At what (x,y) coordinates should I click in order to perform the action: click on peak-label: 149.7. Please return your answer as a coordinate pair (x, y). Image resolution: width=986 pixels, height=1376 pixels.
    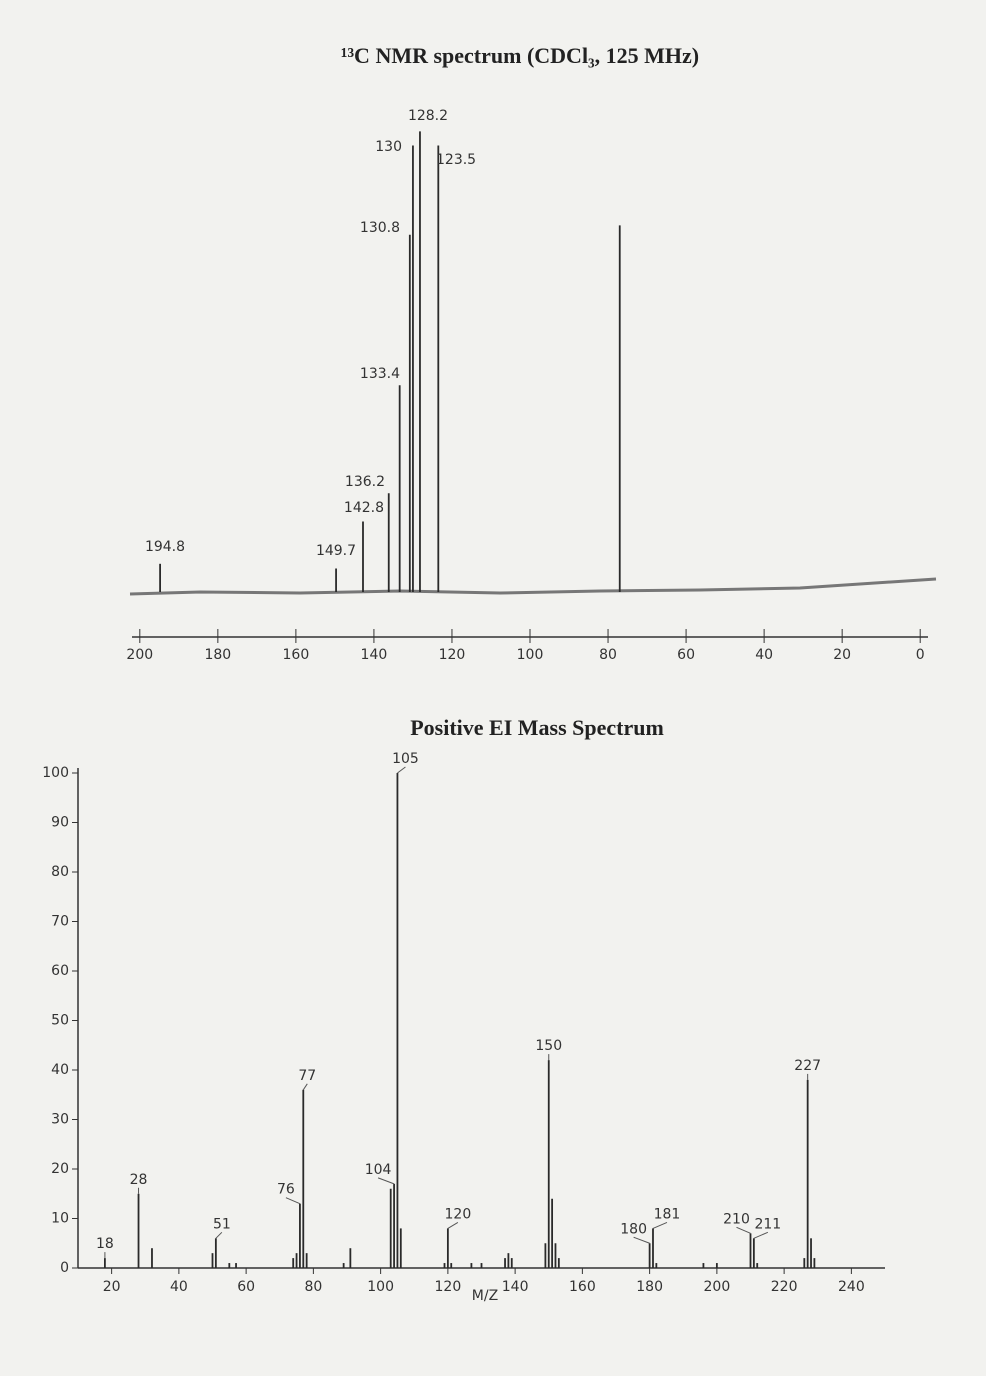
    Looking at the image, I should click on (336, 551).